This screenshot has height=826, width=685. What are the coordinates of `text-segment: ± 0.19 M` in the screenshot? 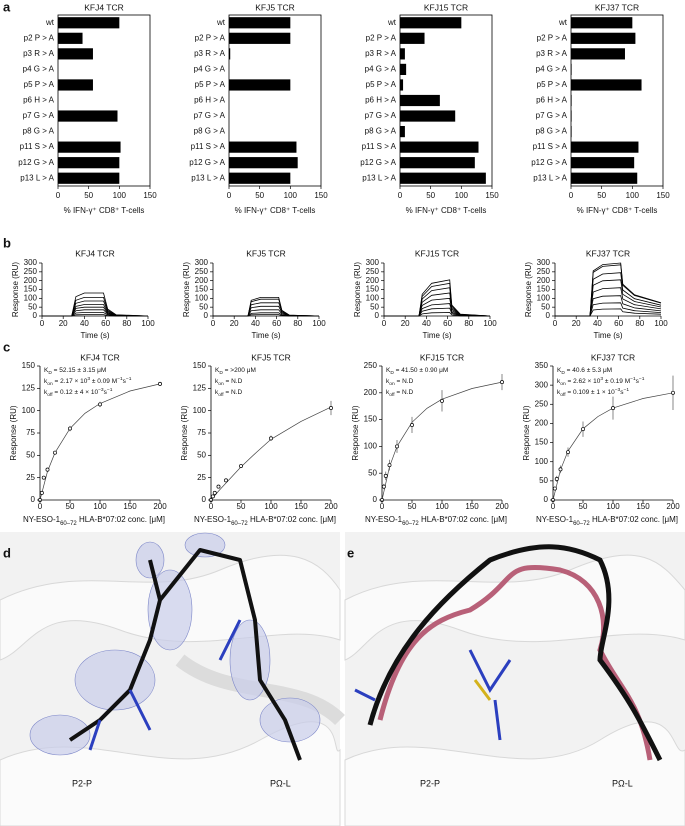 It's located at (616, 381).